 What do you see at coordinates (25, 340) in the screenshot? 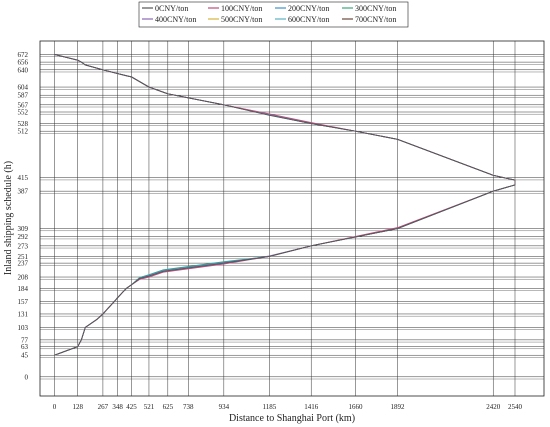
I see `y-tick-label: 77` at bounding box center [25, 340].